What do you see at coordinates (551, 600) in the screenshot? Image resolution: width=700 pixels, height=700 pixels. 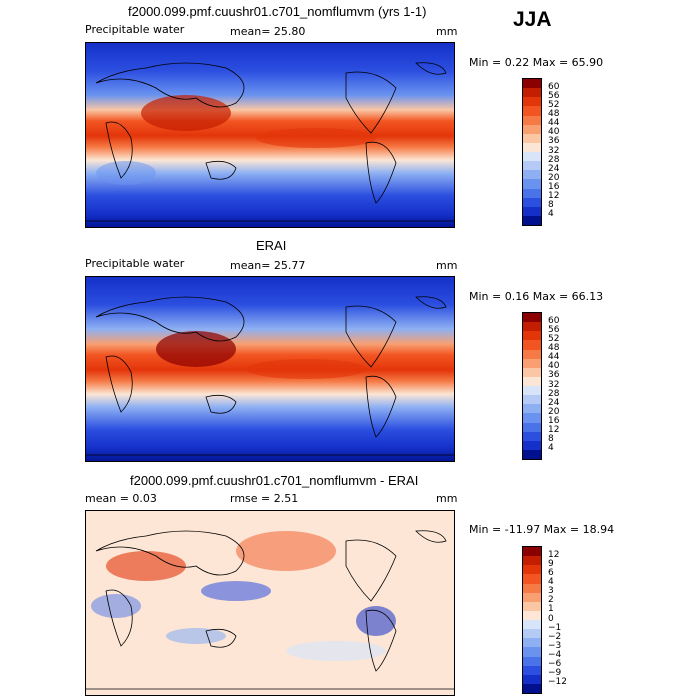 I see `panel3-colorbar-tick-label: 2` at bounding box center [551, 600].